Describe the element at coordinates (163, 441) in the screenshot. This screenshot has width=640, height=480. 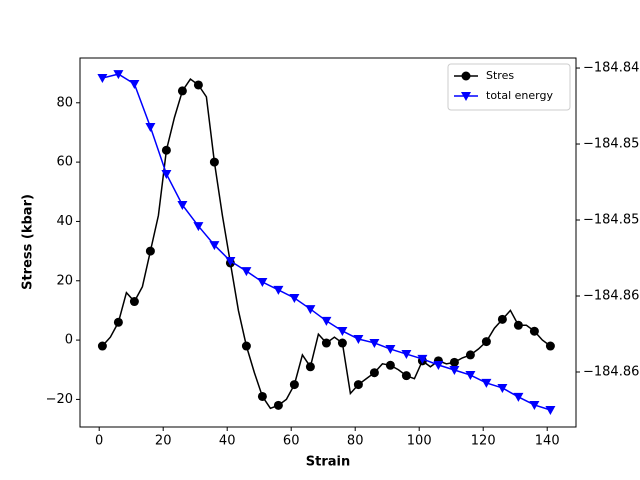
I see `x-tick-label: 20` at that location.